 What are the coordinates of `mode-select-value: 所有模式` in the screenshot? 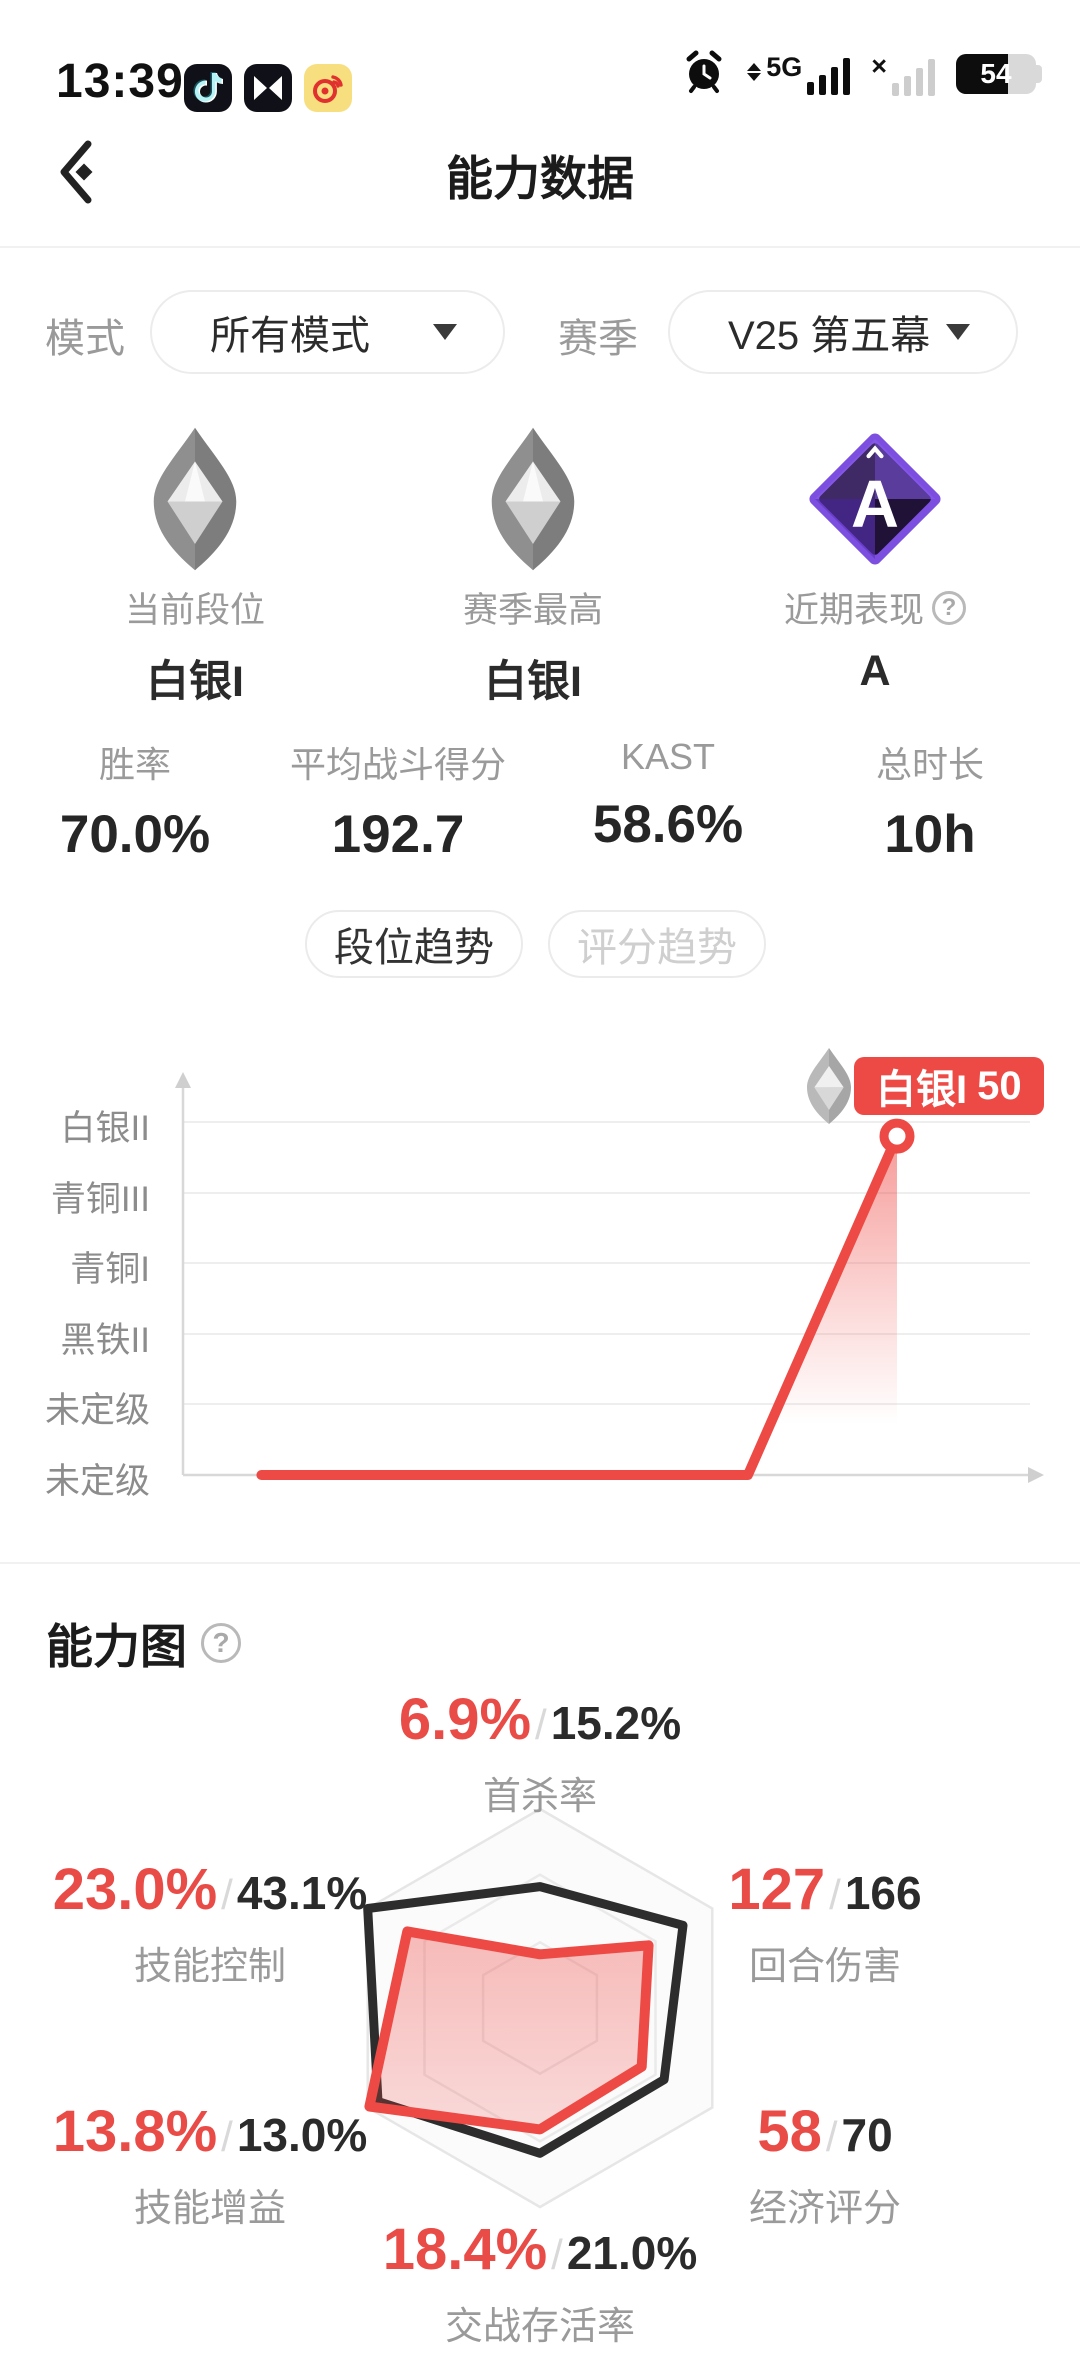 It's located at (290, 336).